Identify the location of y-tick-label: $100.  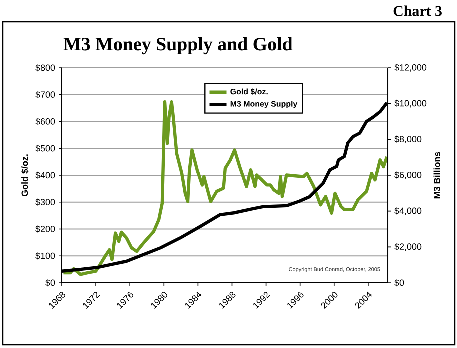
(46, 256).